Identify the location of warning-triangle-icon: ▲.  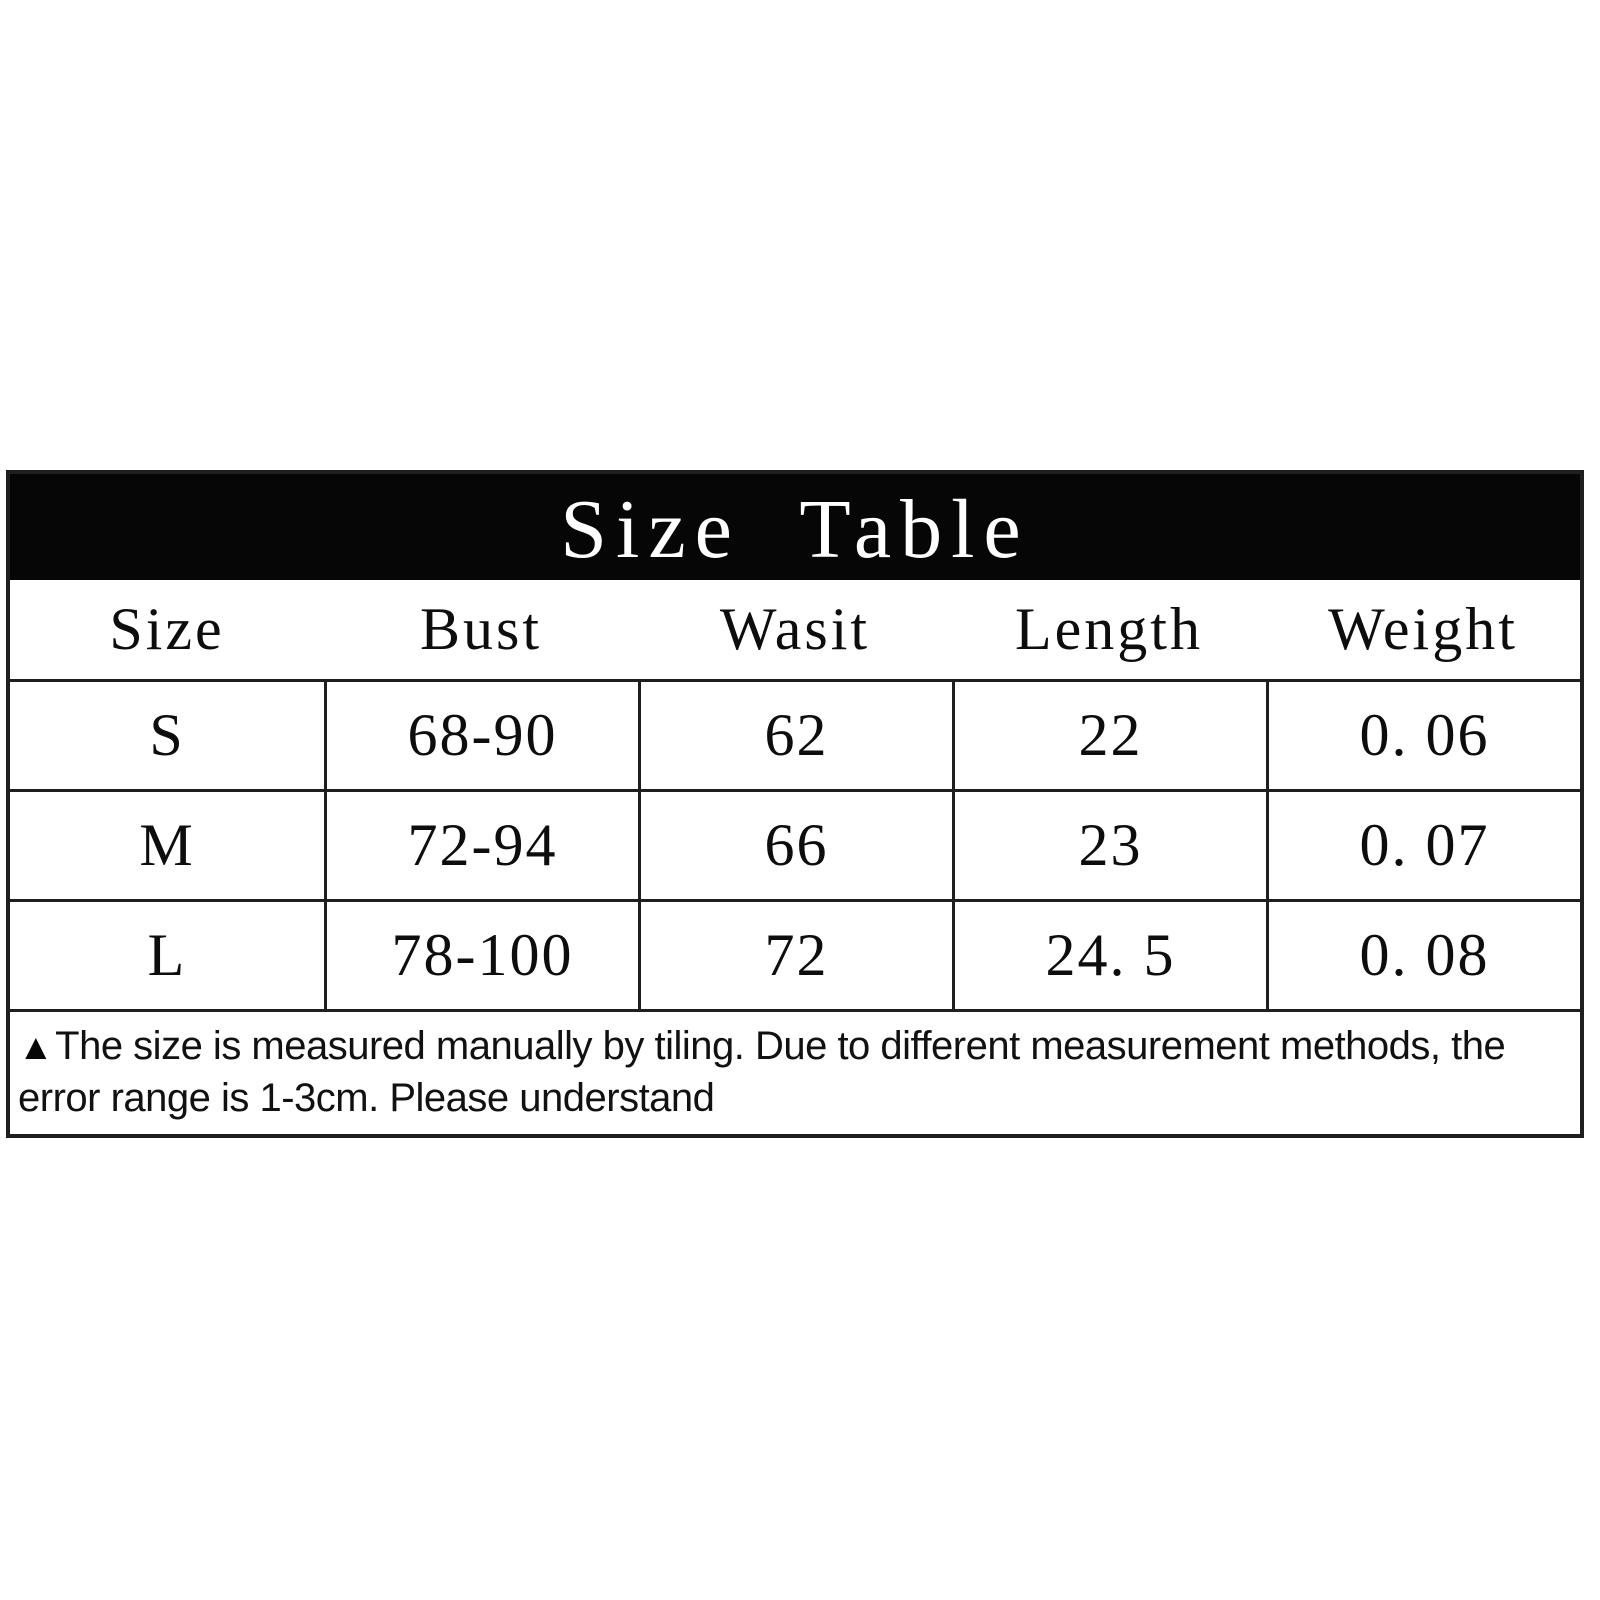
(36, 1046).